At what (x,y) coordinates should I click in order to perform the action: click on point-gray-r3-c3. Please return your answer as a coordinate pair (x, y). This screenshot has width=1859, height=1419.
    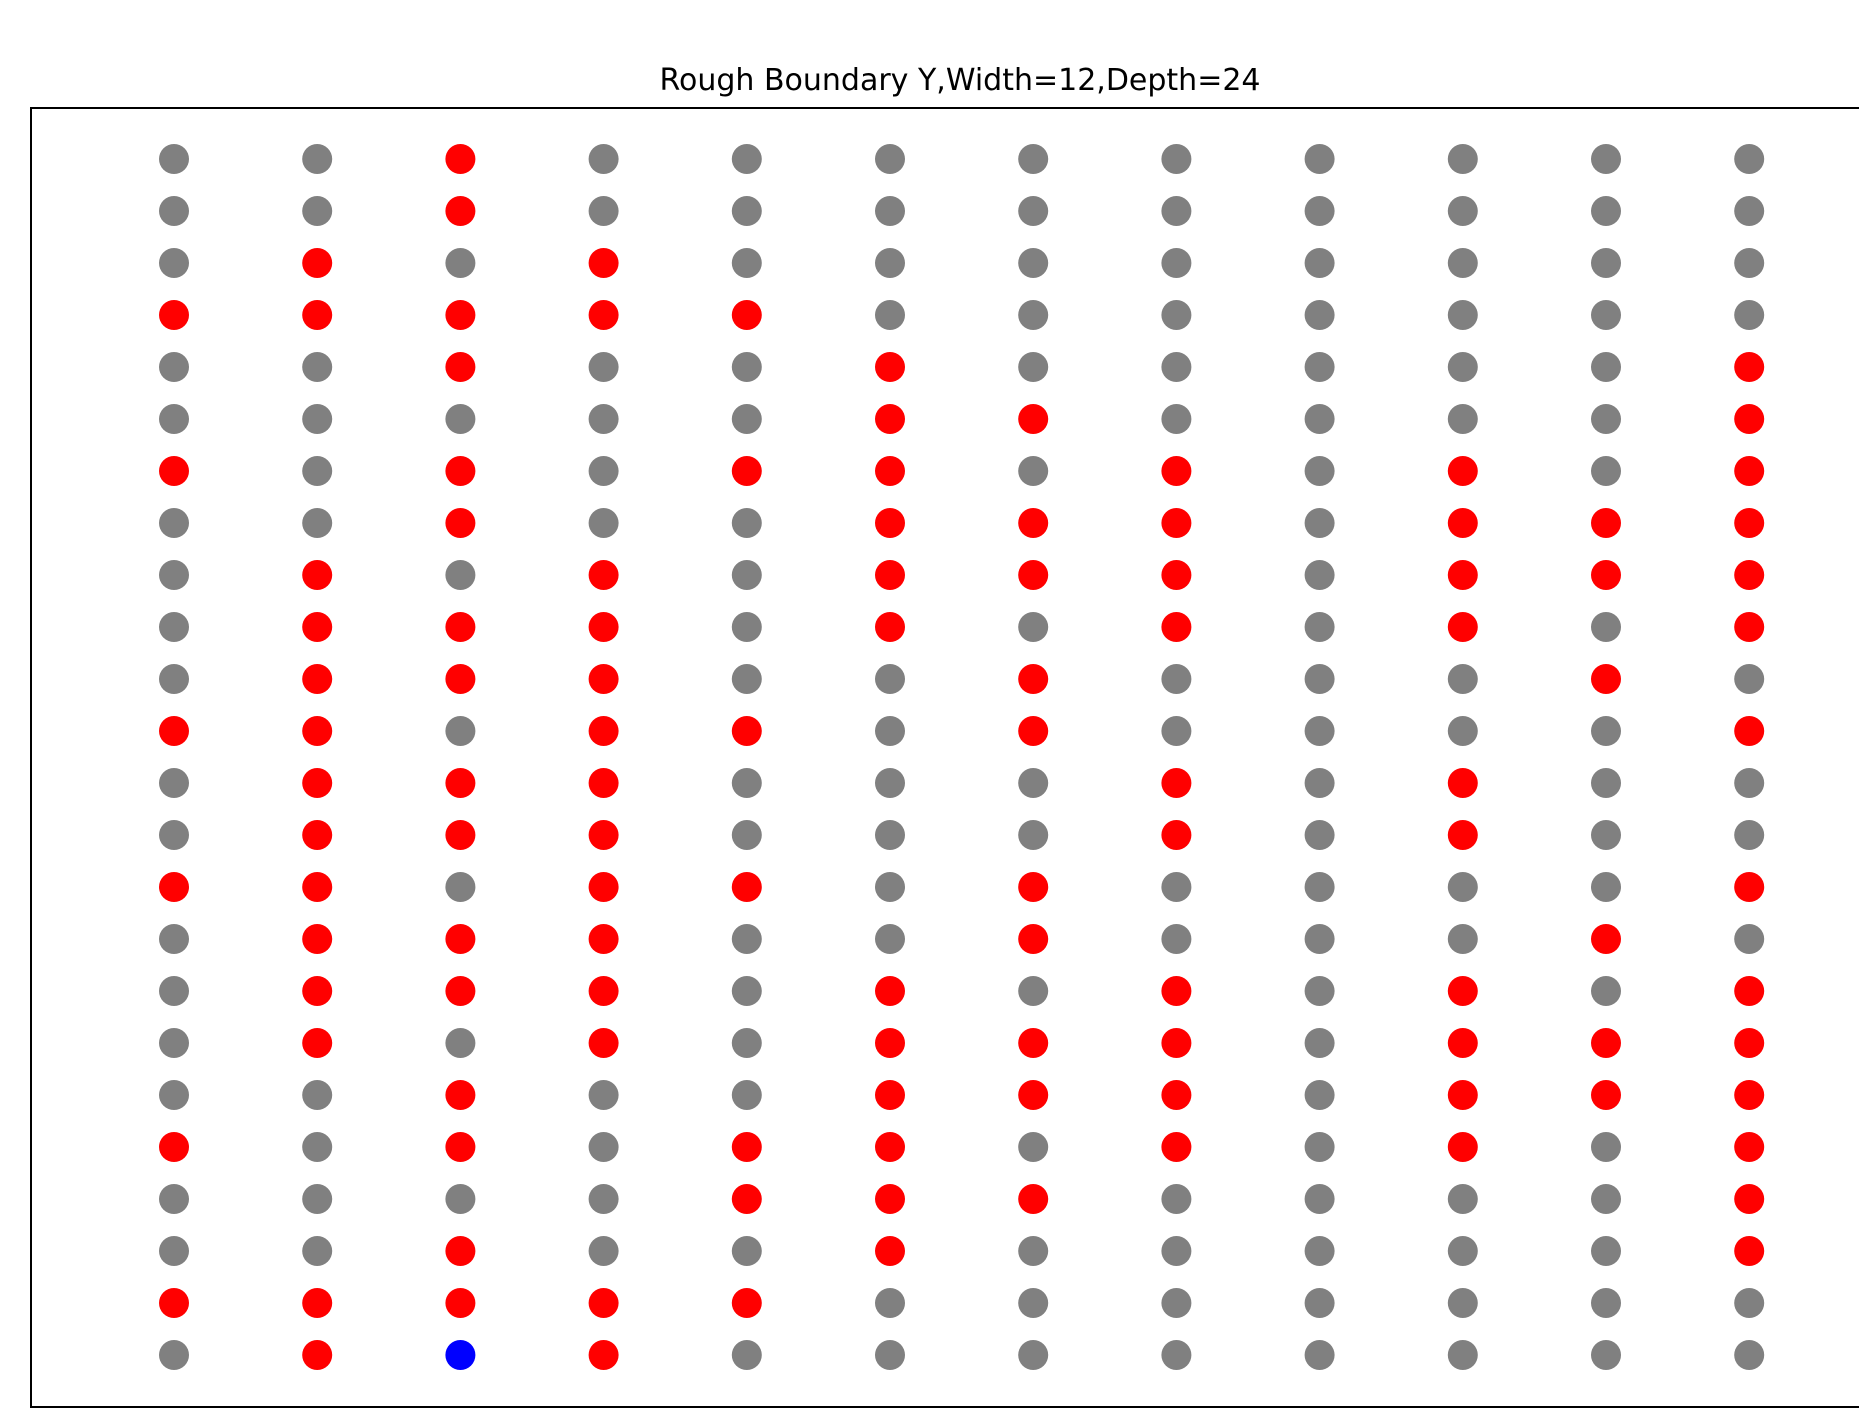
    Looking at the image, I should click on (460, 263).